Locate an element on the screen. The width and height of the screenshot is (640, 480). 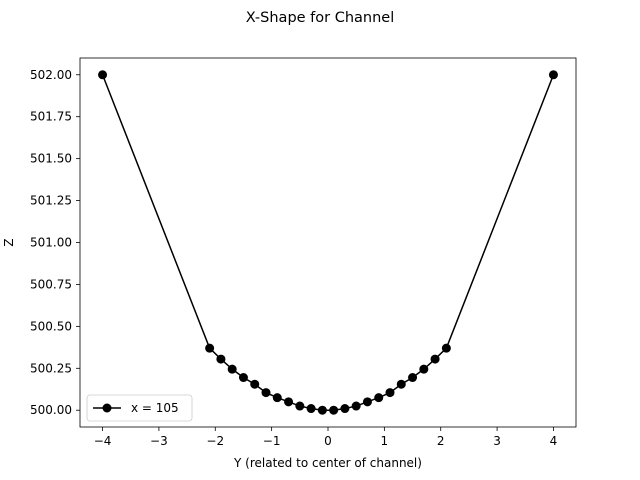
y-tick-label: 500.00 is located at coordinates (51, 410).